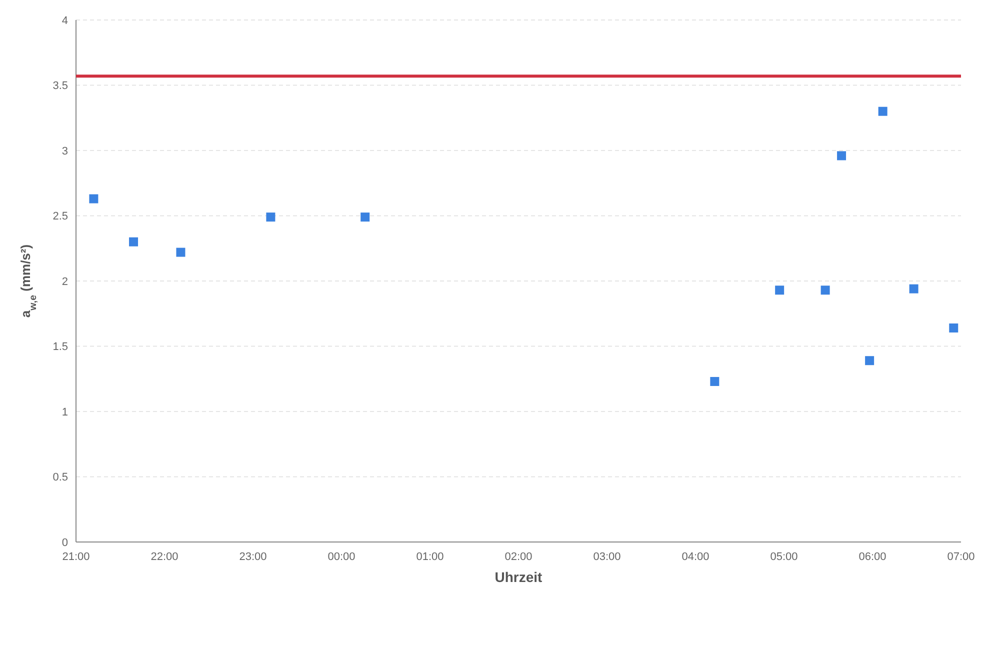  Describe the element at coordinates (253, 557) in the screenshot. I see `x-tick-label: 23:00` at that location.